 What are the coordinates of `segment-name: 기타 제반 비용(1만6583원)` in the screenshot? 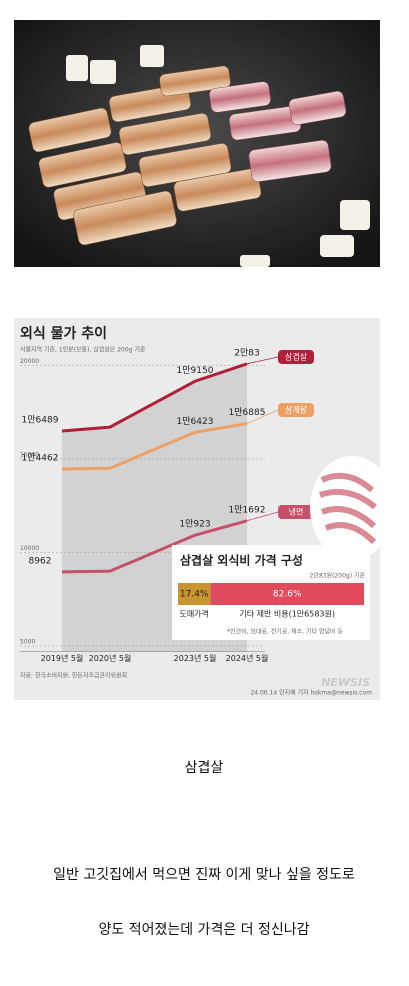 It's located at (287, 614).